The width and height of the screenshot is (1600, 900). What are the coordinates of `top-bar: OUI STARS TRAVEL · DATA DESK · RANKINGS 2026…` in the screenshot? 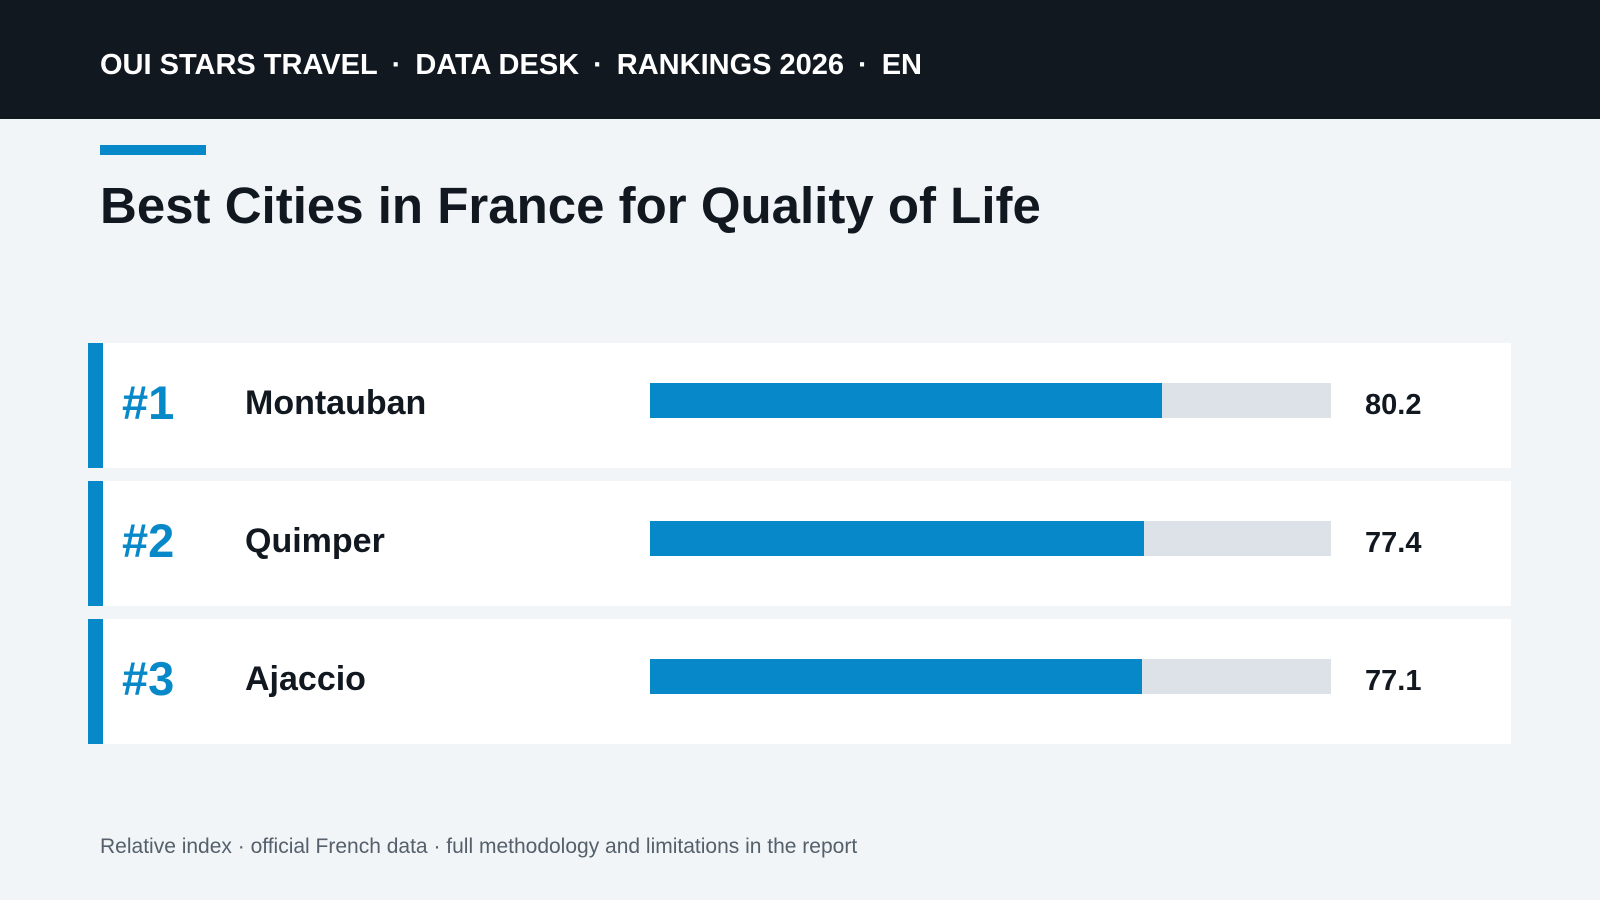 It's located at (800, 59).